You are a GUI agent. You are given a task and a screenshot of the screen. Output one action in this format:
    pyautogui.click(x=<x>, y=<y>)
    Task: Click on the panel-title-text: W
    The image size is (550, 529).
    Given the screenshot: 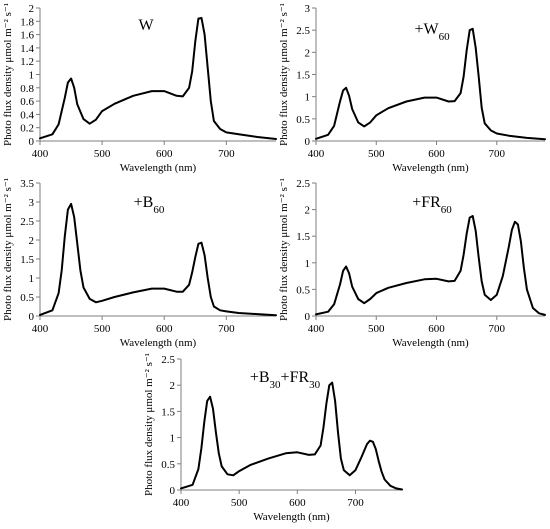 What is the action you would take?
    pyautogui.click(x=146, y=25)
    